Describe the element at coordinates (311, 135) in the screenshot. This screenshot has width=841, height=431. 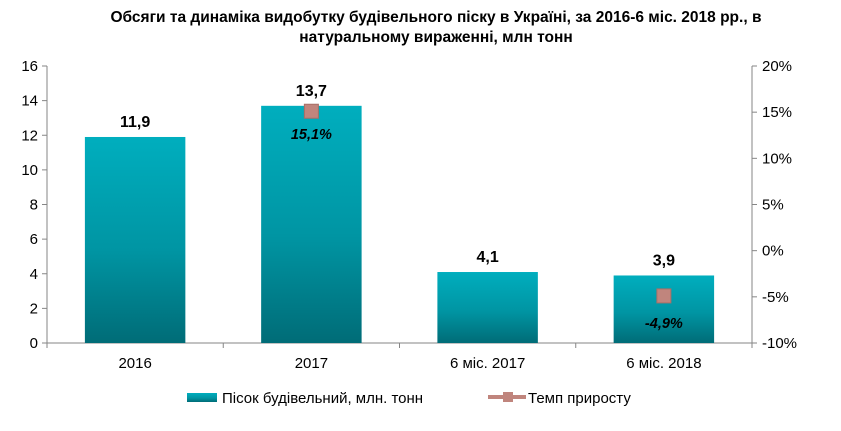
I see `growth-value-label: 15,1%` at that location.